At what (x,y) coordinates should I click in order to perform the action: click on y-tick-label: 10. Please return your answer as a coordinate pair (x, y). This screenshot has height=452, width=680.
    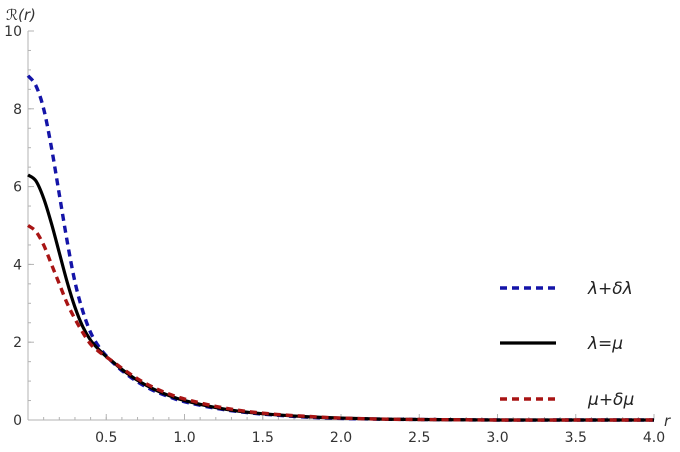
    Looking at the image, I should click on (13, 32).